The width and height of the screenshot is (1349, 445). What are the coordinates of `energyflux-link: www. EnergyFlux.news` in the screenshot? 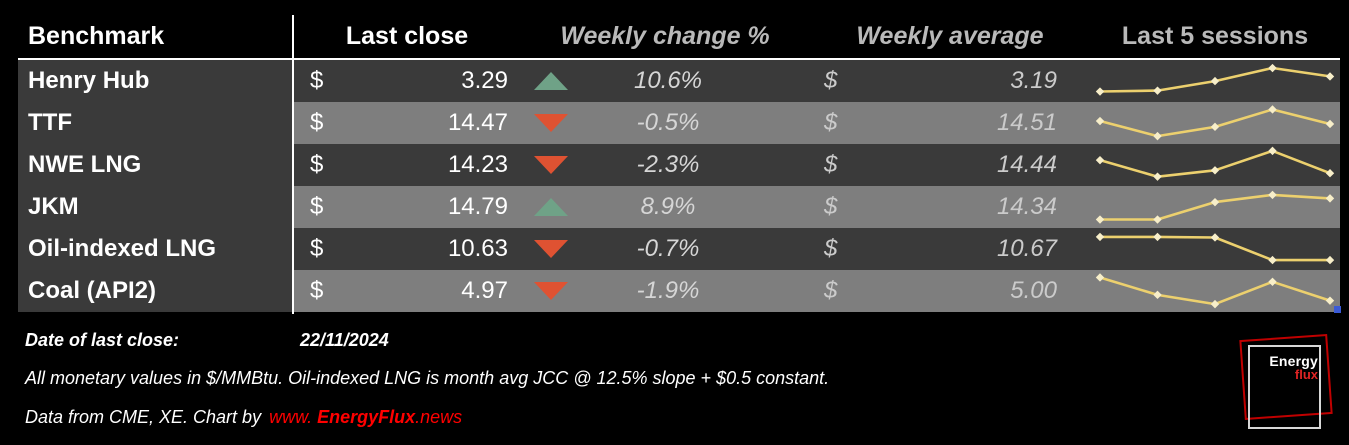 It's located at (365, 417).